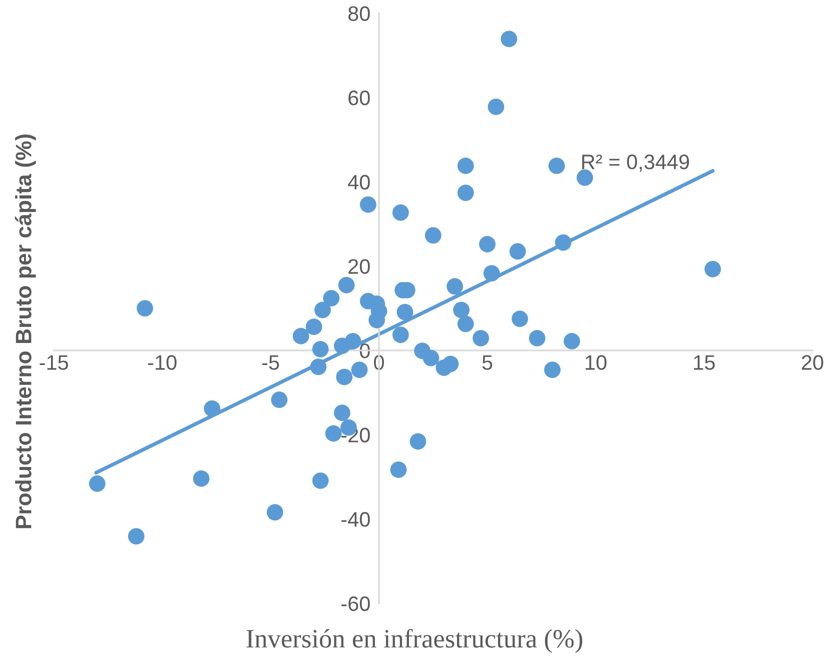  What do you see at coordinates (379, 362) in the screenshot?
I see `x-tick-label: 0` at bounding box center [379, 362].